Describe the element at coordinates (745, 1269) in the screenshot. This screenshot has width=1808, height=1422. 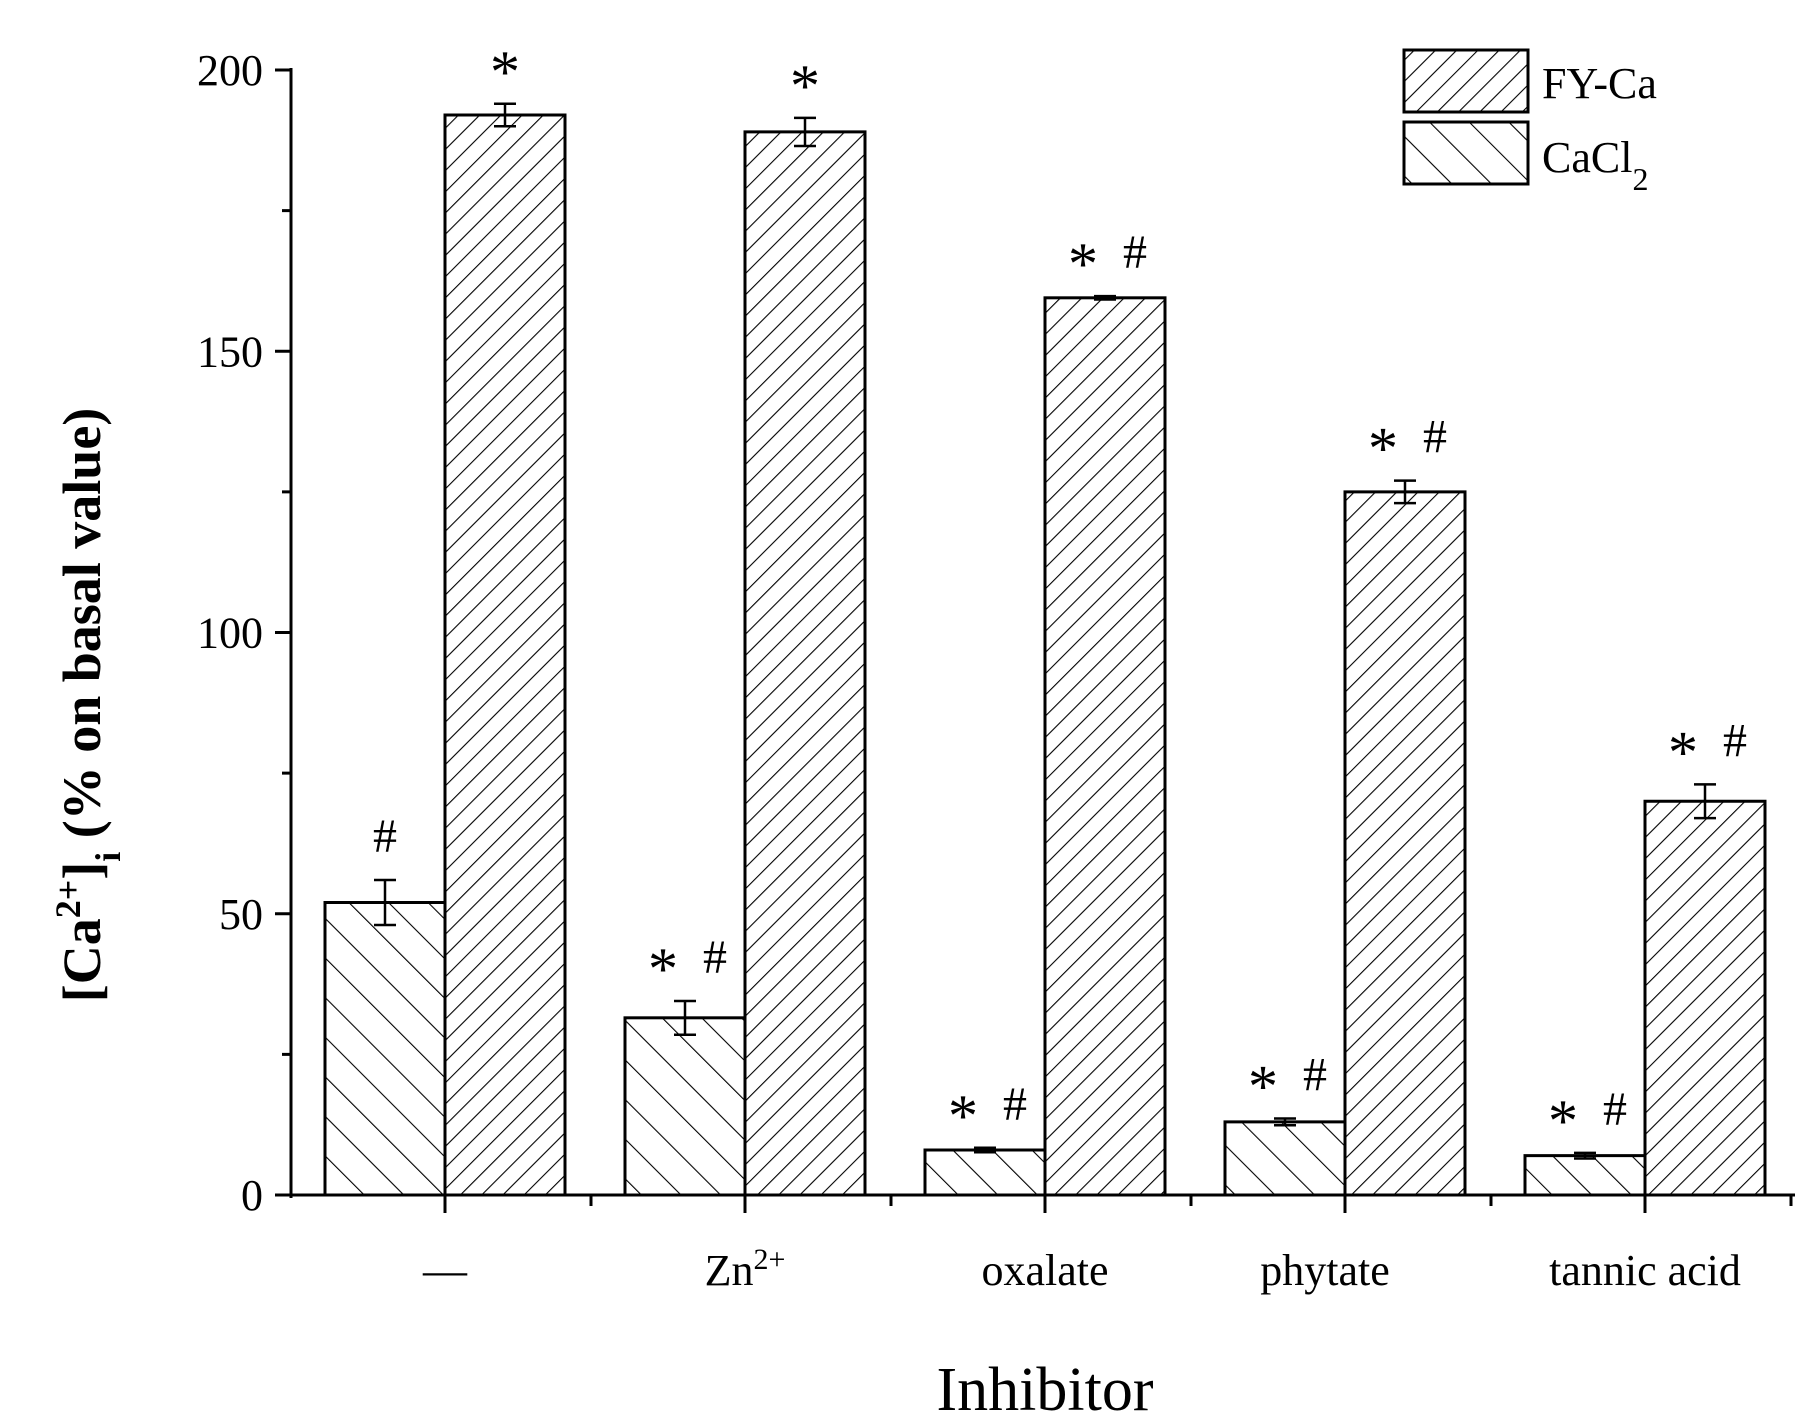
I see `x-category-label: Zn2+` at that location.